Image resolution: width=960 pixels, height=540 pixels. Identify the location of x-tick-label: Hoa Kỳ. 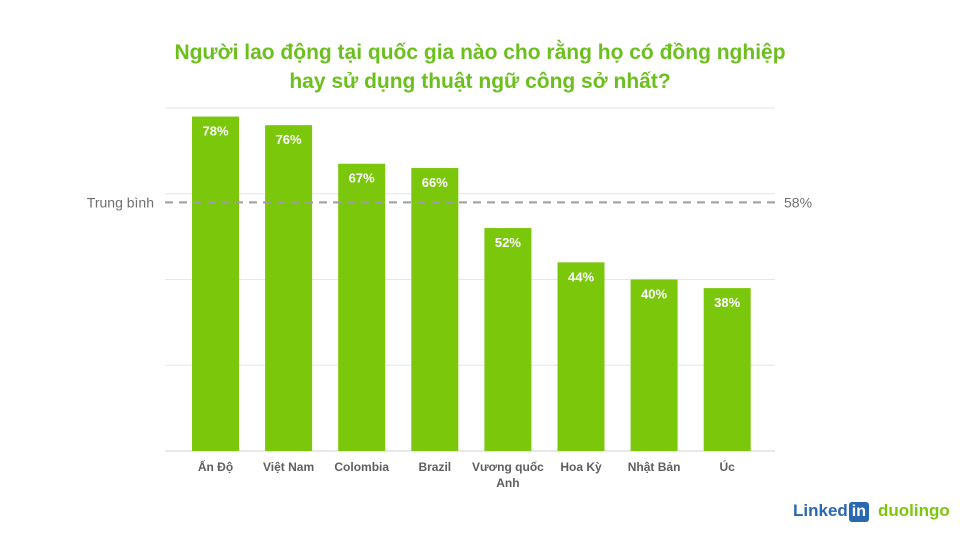
(581, 467).